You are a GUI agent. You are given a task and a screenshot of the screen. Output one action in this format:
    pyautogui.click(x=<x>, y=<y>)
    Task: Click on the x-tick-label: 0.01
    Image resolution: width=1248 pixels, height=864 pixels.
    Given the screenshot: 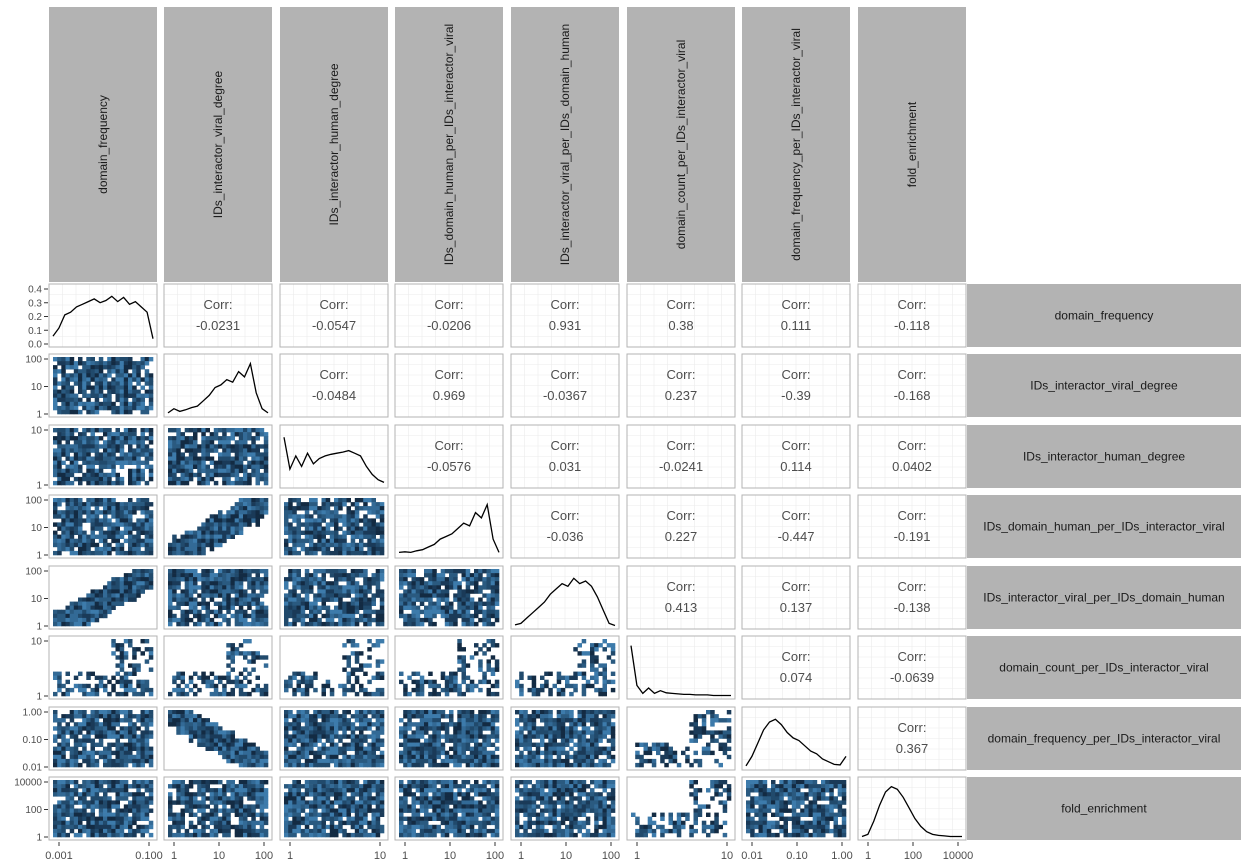 What is the action you would take?
    pyautogui.click(x=751, y=856)
    